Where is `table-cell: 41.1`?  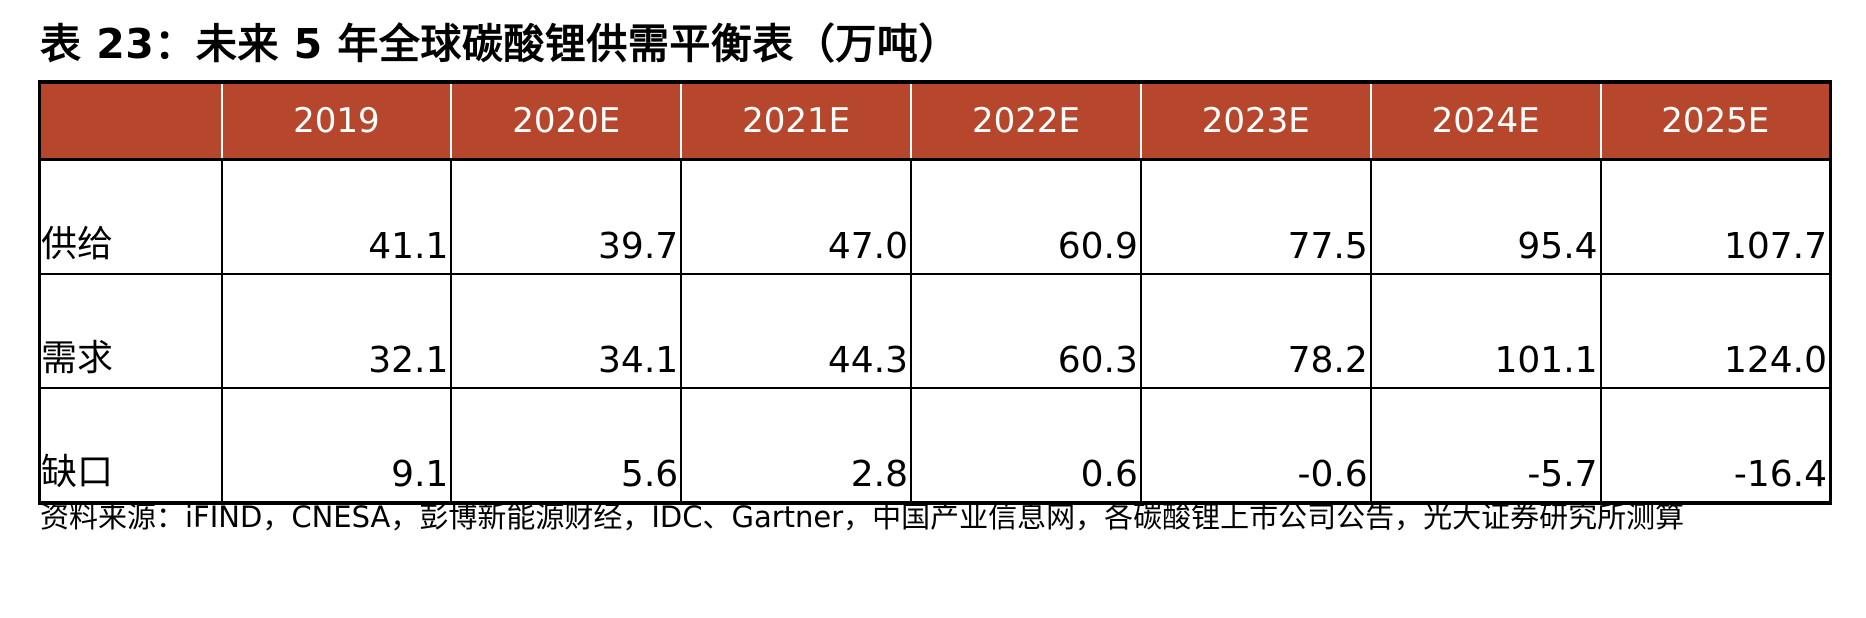
table-cell: 41.1 is located at coordinates (337, 217).